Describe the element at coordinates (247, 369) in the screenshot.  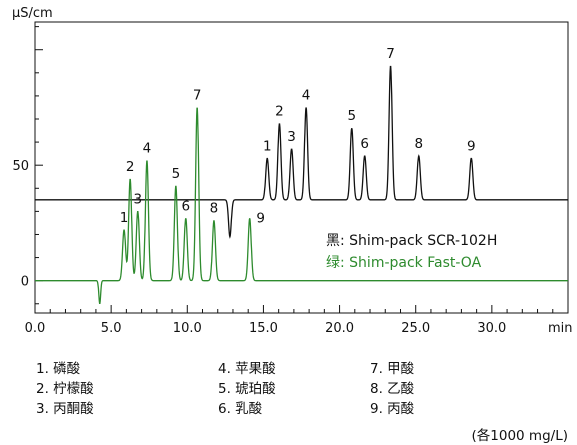
I see `compound-item: 4. 苹果酸` at that location.